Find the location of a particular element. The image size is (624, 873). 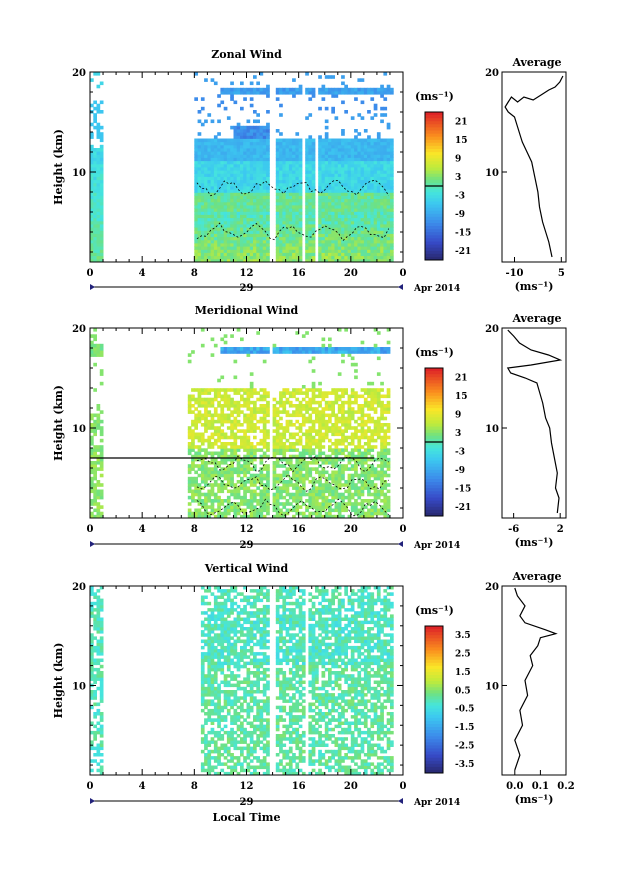

panel-title: Meridional Wind is located at coordinates (247, 310).